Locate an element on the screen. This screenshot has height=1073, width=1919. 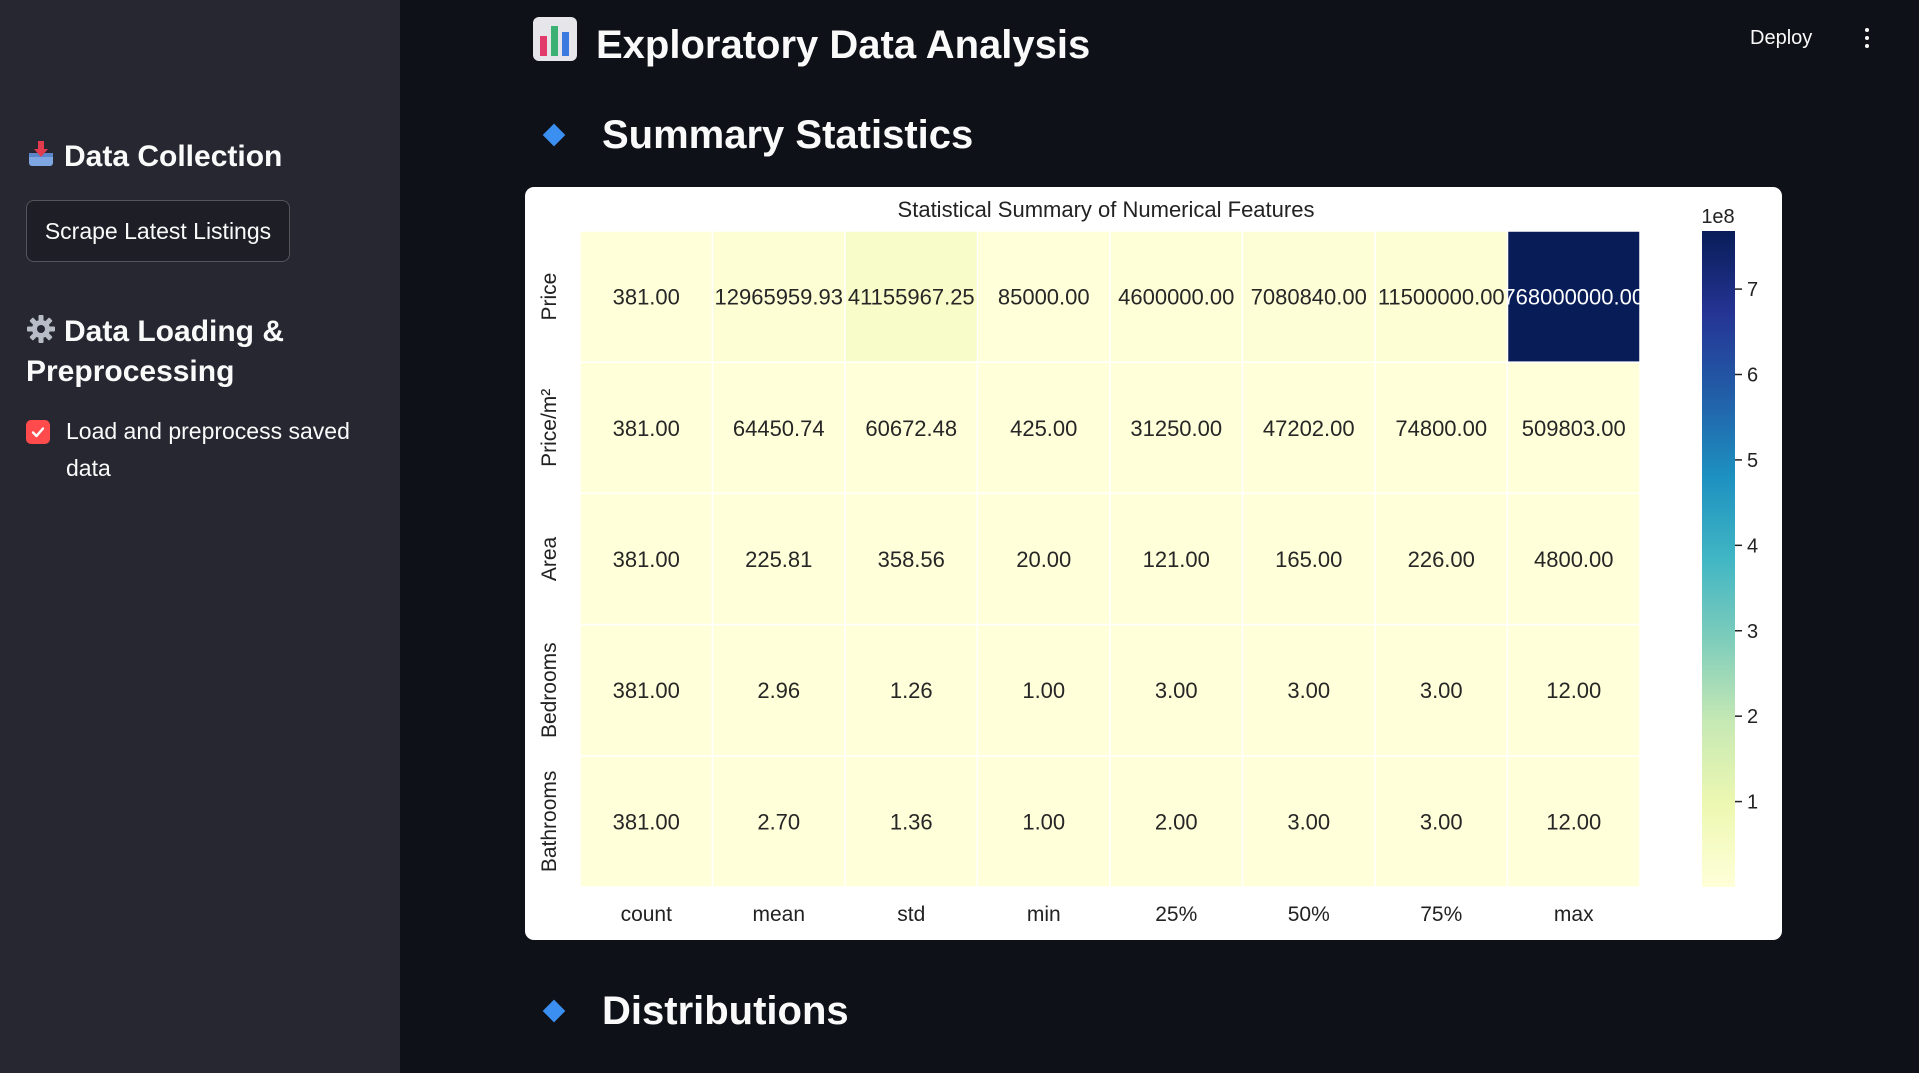
summary-statistics-heading: Summary Statistics is located at coordinates (757, 135).